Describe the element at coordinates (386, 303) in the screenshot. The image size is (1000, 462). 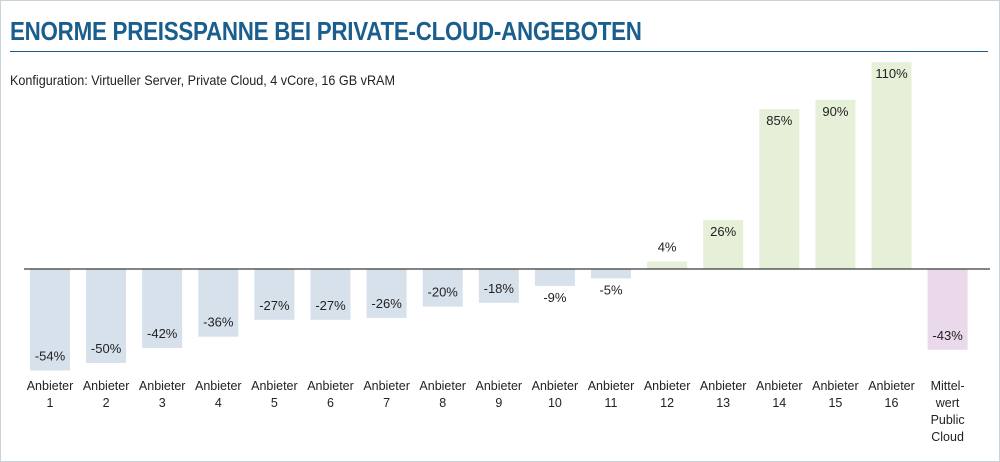
I see `value-label: -26%` at that location.